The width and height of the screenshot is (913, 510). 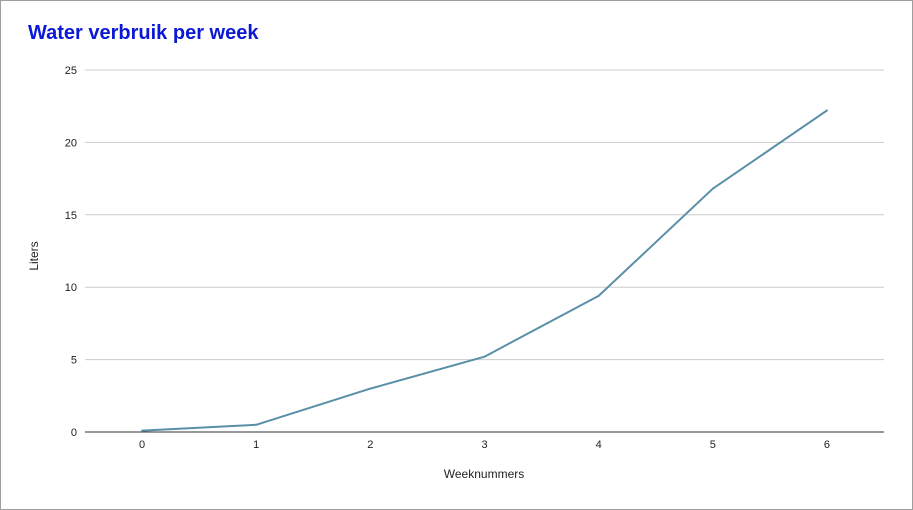 I want to click on x-tick-label: 6, so click(x=827, y=445).